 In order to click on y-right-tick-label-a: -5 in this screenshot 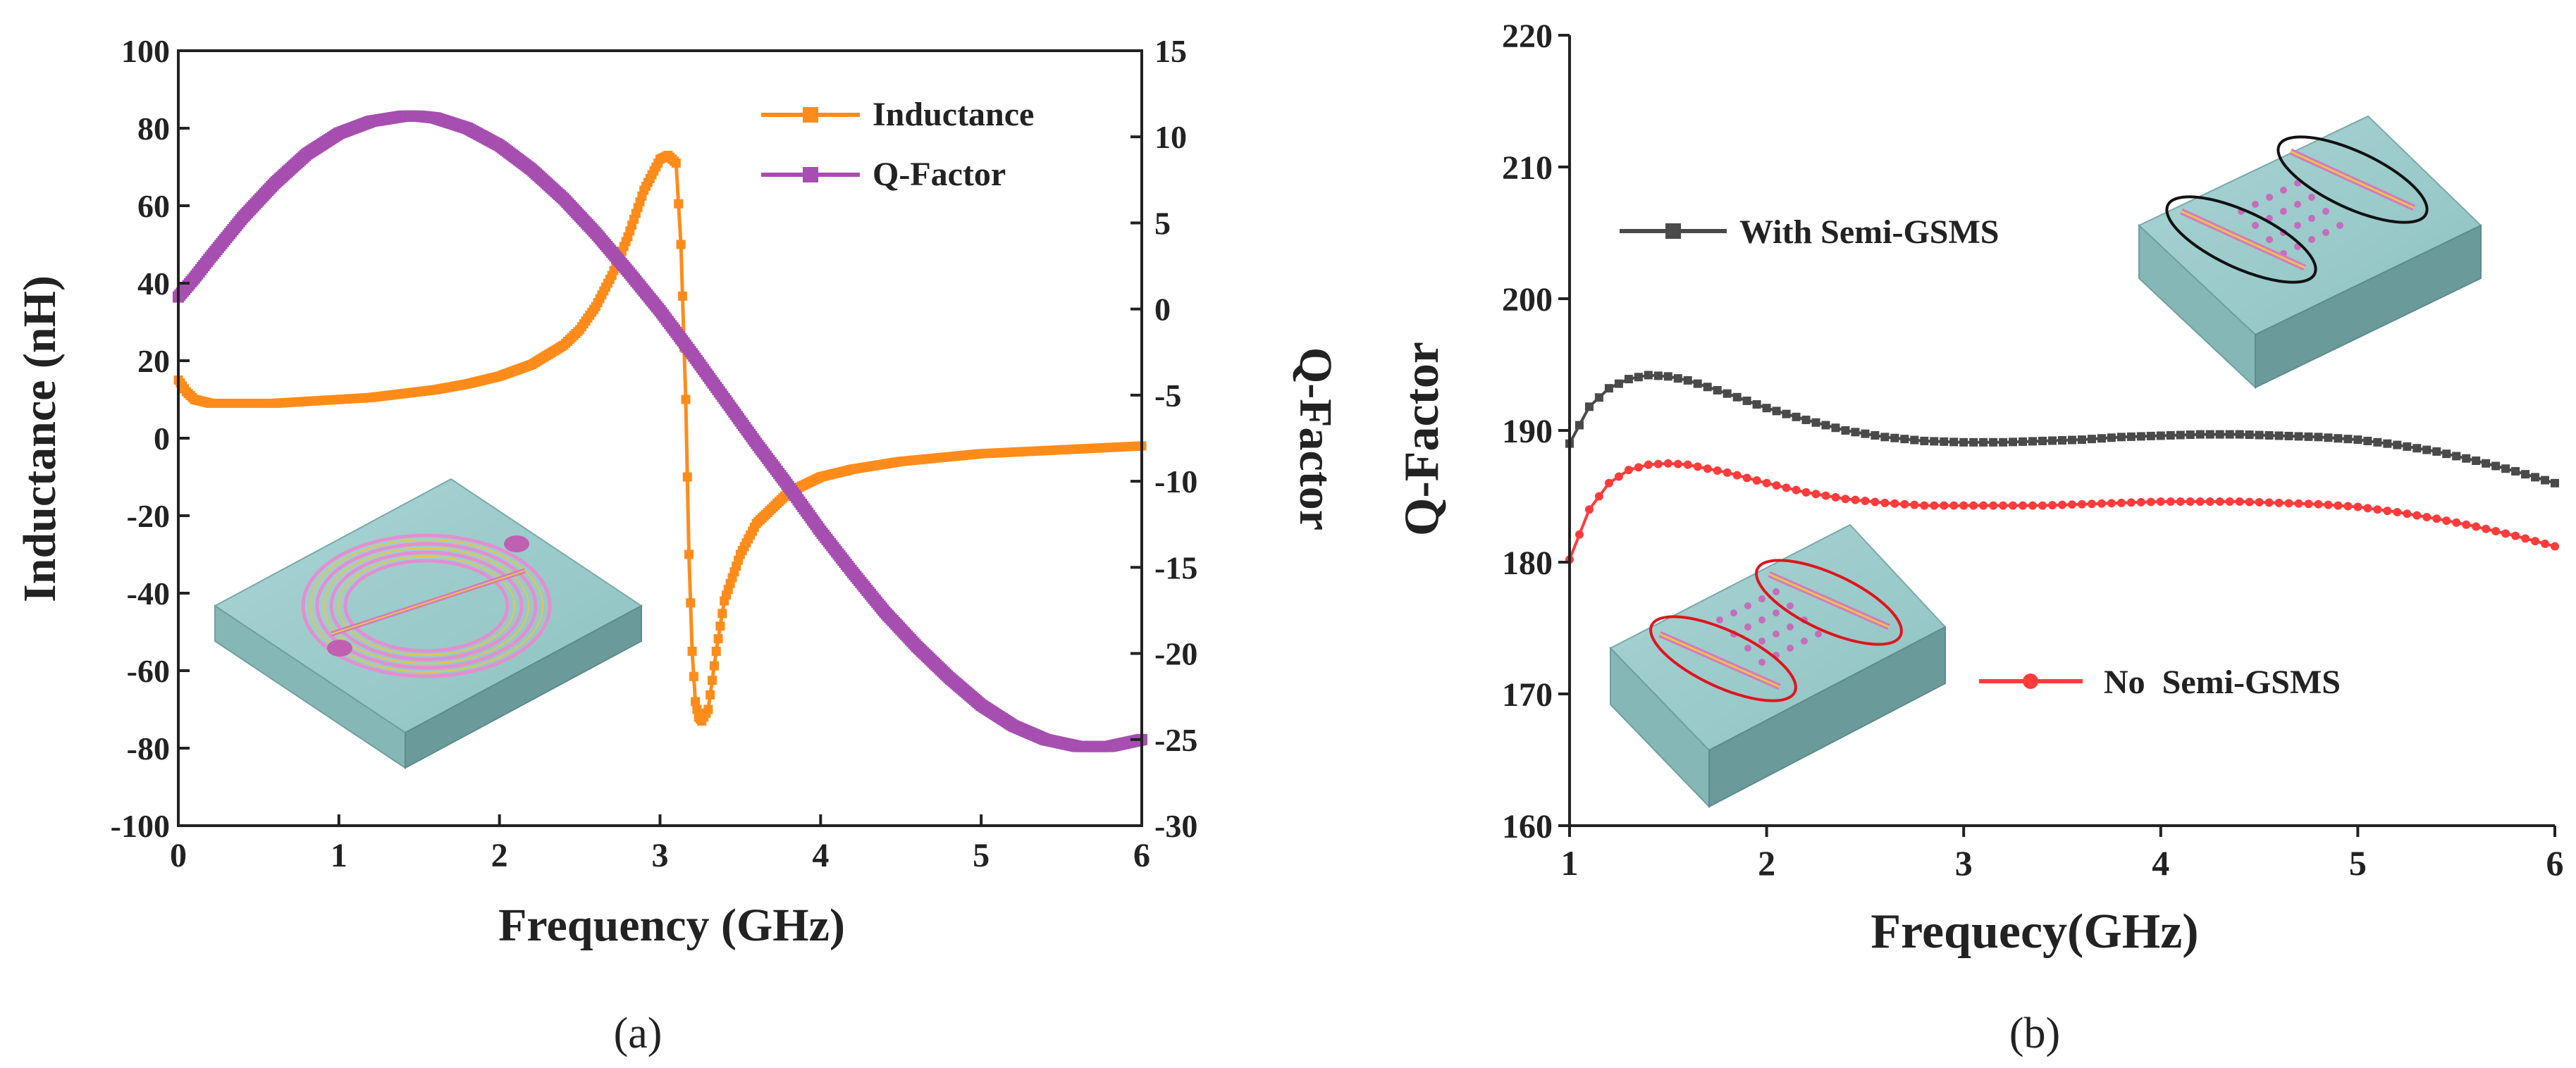, I will do `click(1167, 396)`.